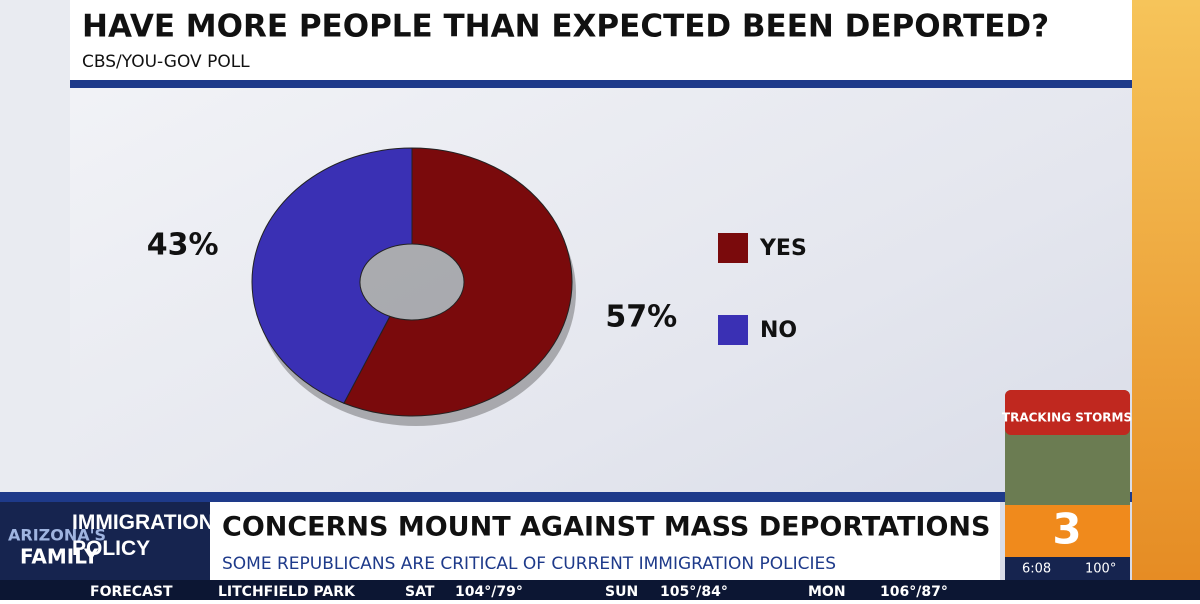 The image size is (1200, 604). What do you see at coordinates (287, 592) in the screenshot?
I see `ticker-item: LITCHFIELD PARK` at bounding box center [287, 592].